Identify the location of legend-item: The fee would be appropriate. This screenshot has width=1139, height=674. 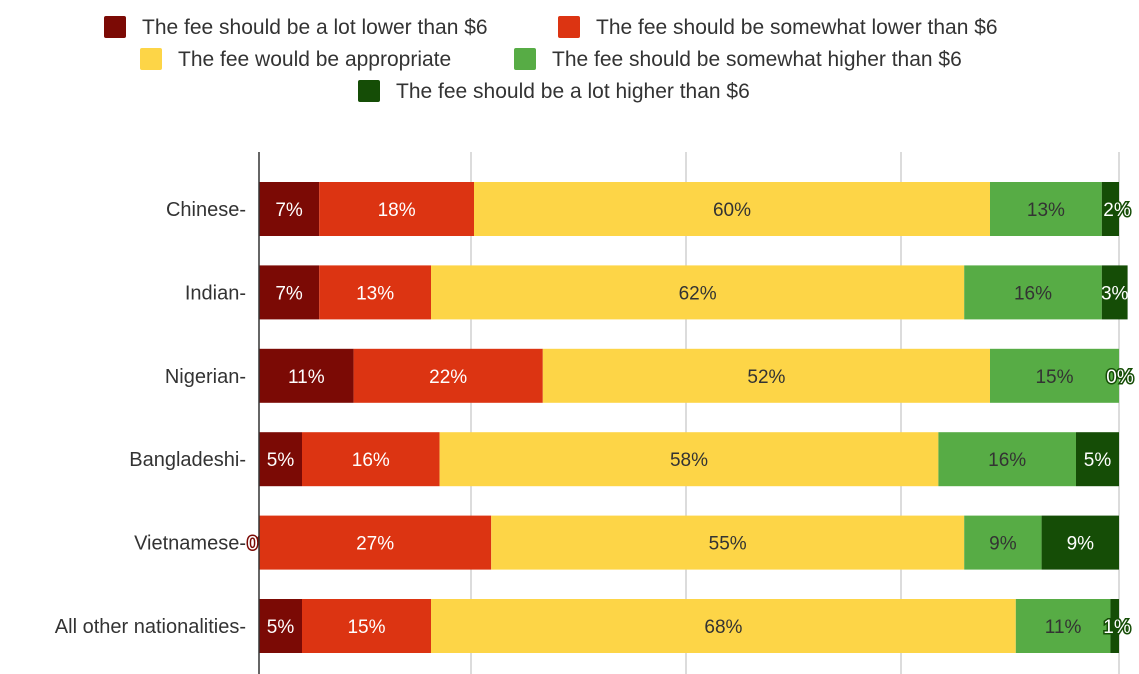
(295, 59).